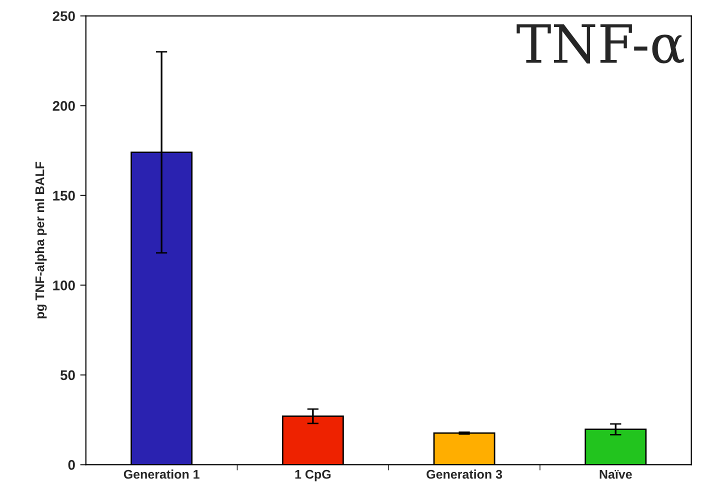  I want to click on x-tick-label: Generation 3, so click(464, 474).